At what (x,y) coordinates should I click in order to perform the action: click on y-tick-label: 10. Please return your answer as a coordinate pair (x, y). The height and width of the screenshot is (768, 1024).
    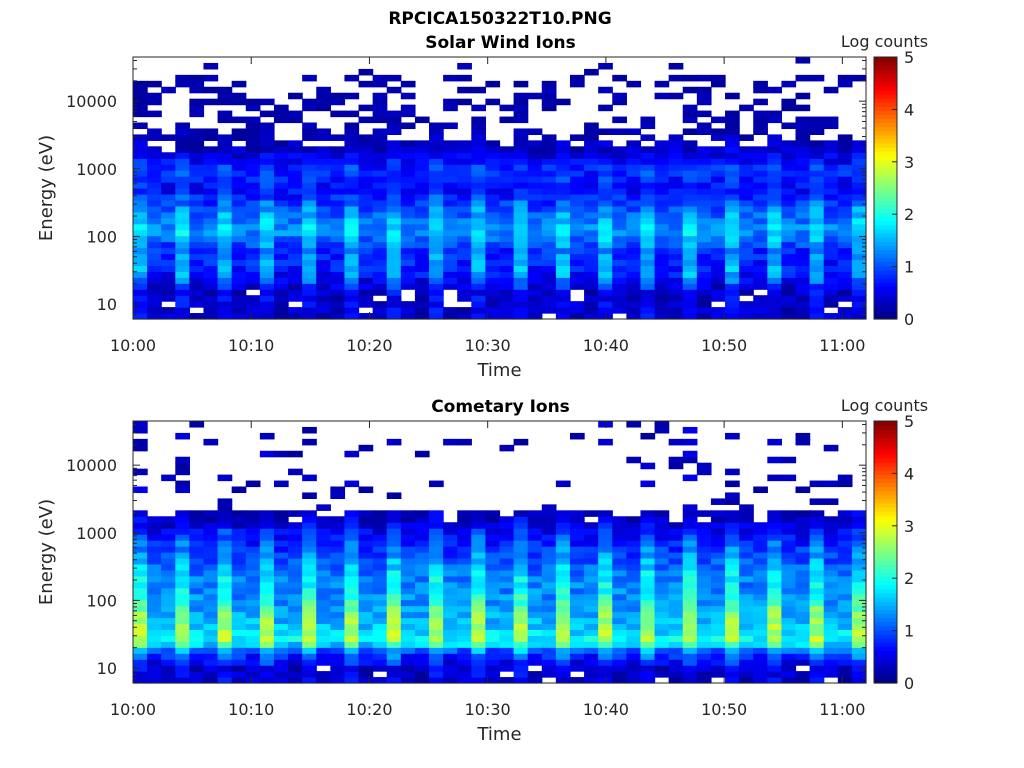
    Looking at the image, I should click on (107, 304).